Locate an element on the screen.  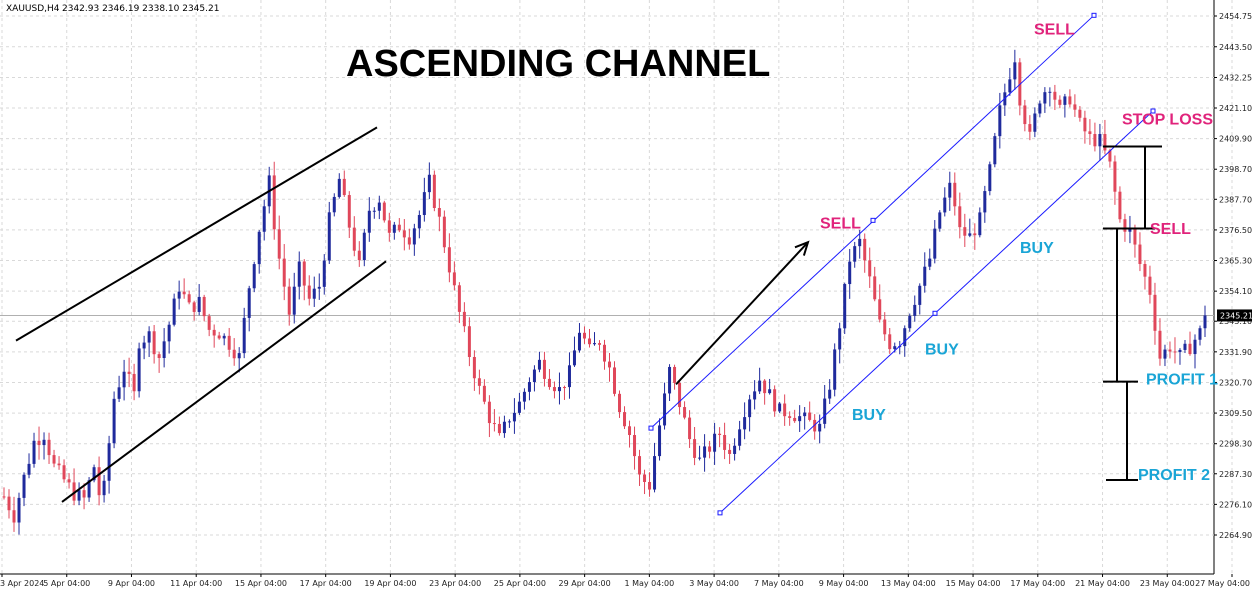
current-price-box is located at coordinates (1234, 315).